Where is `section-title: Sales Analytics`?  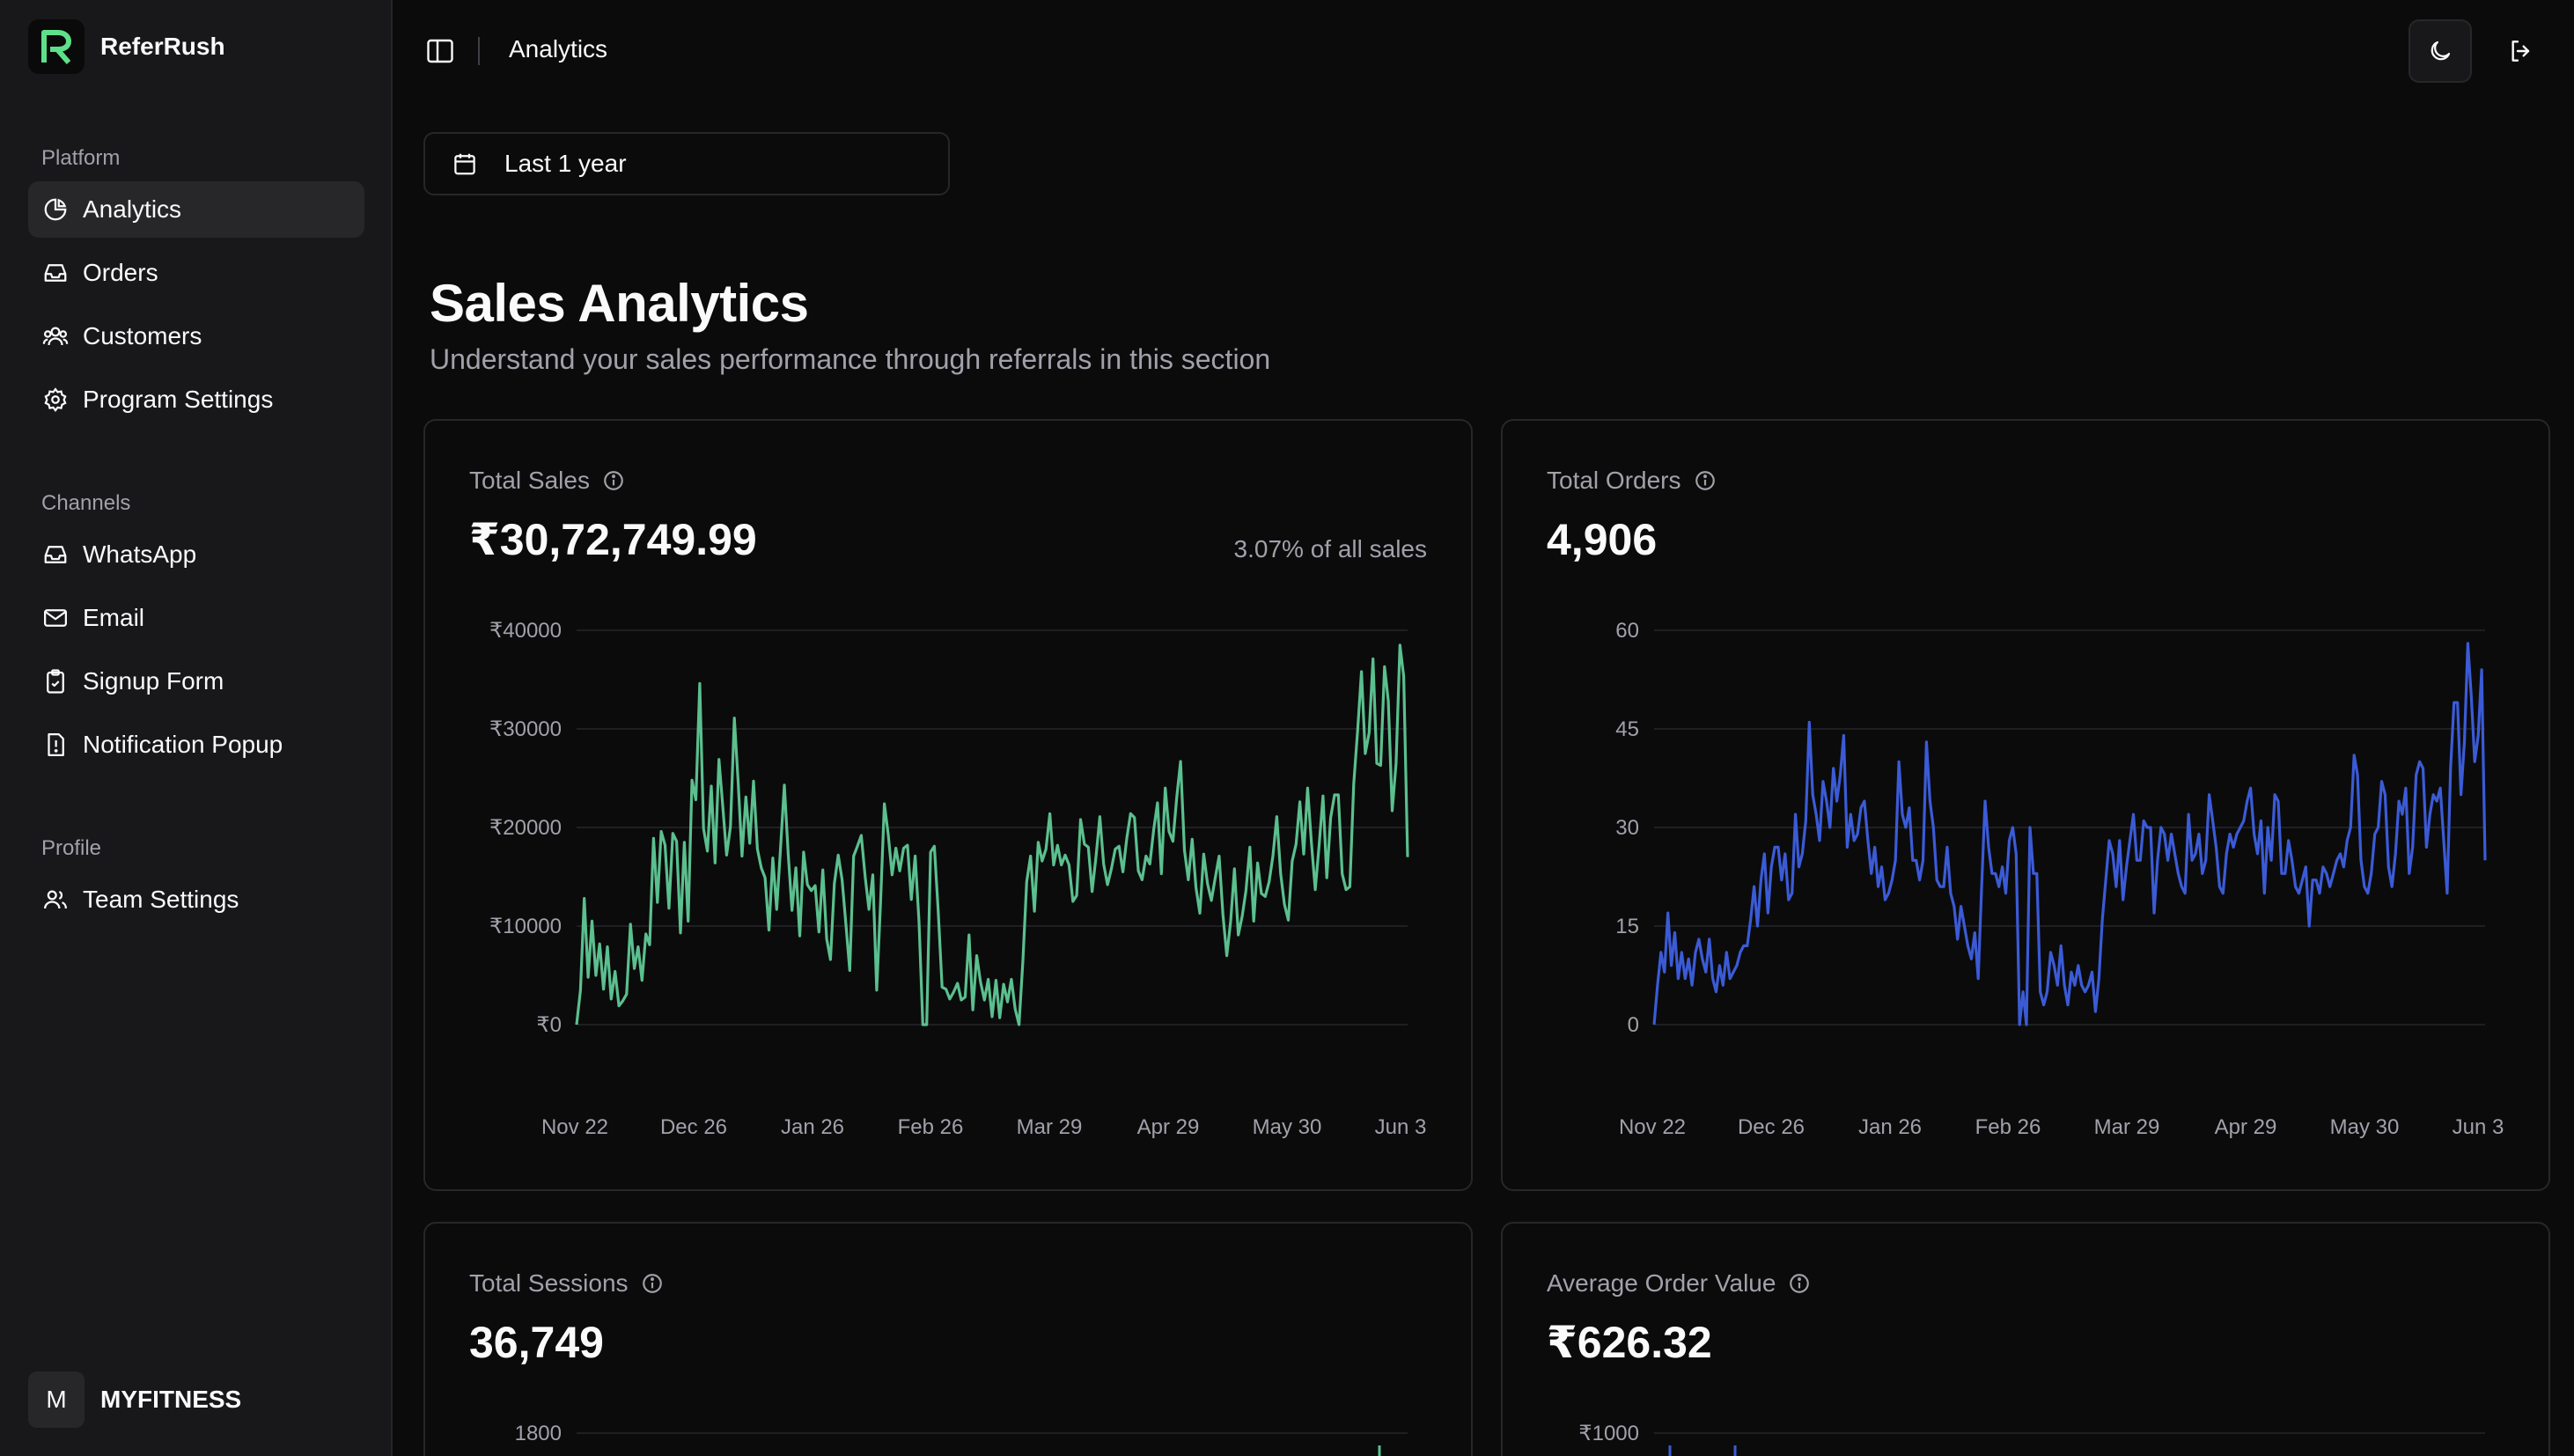
section-title: Sales Analytics is located at coordinates (619, 304).